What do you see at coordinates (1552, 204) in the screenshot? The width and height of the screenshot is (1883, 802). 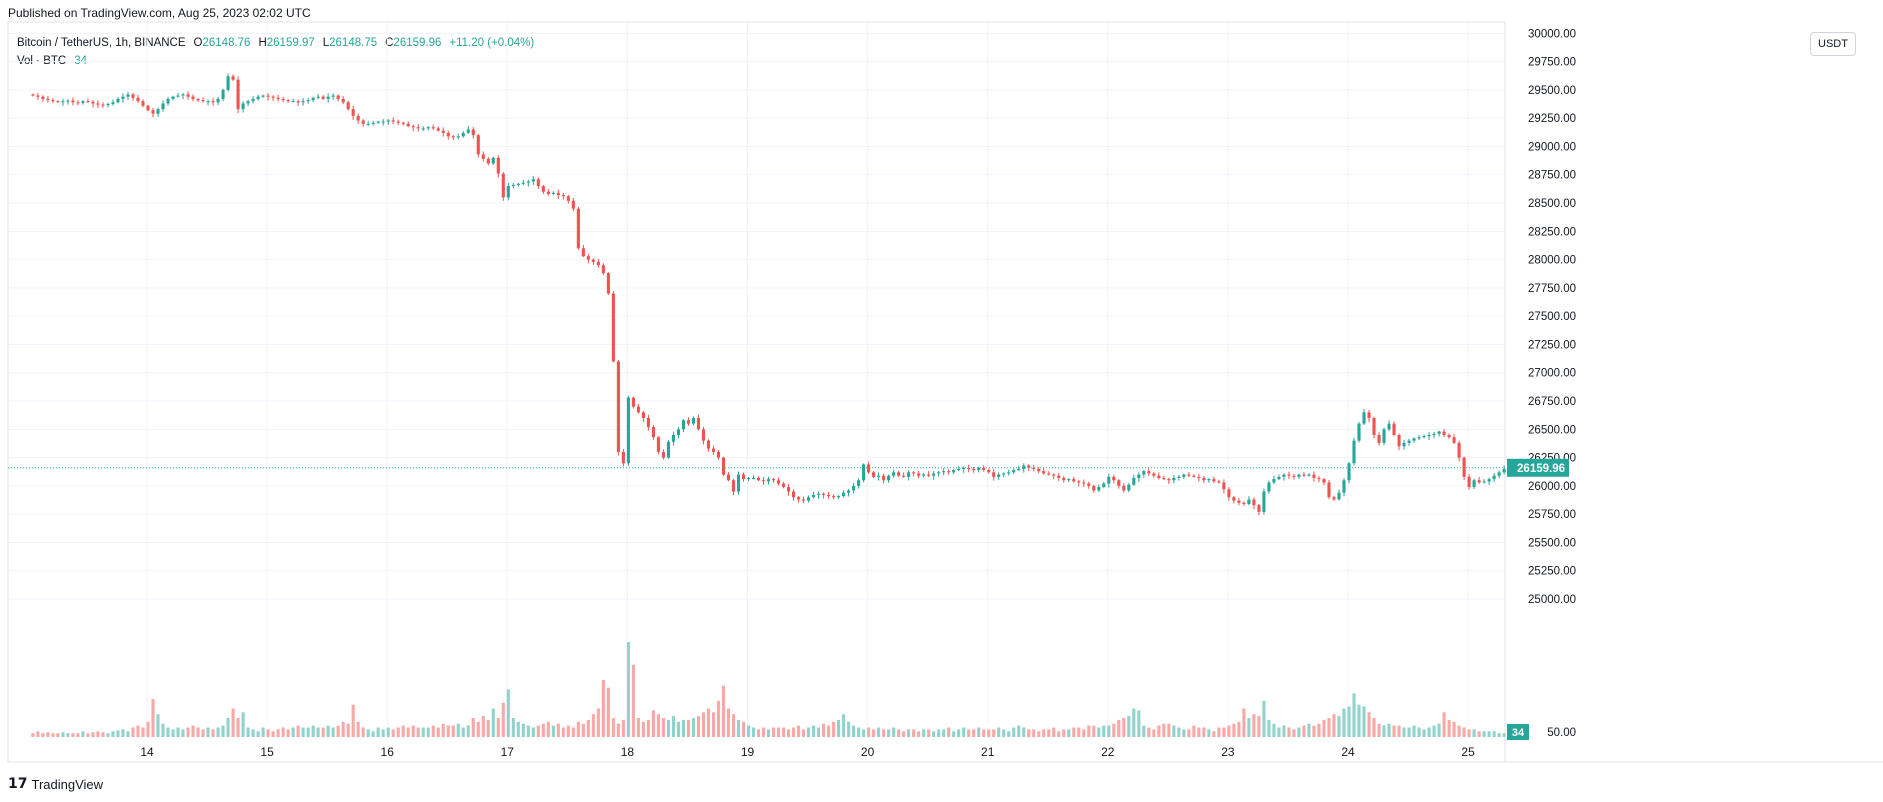 I see `price-tick-label: 28500.00` at bounding box center [1552, 204].